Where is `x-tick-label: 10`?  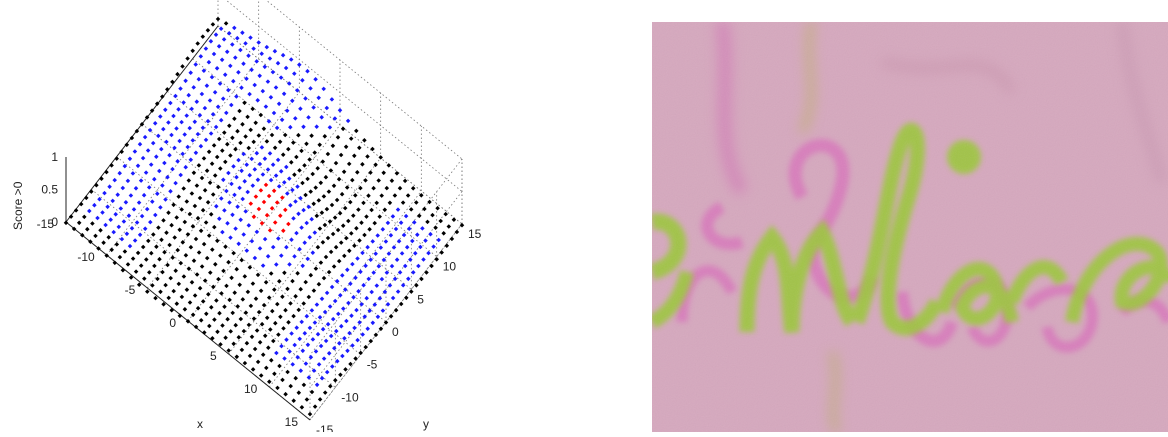 x-tick-label: 10 is located at coordinates (251, 389).